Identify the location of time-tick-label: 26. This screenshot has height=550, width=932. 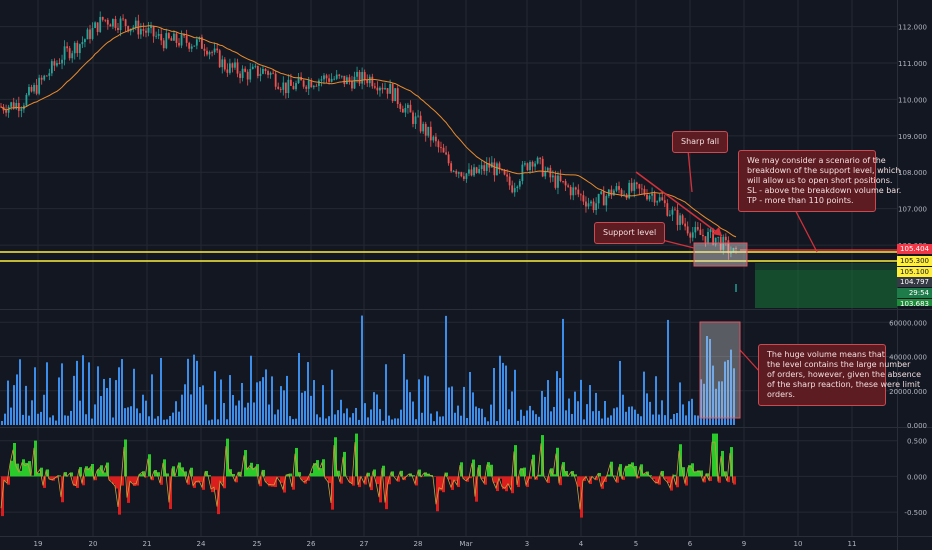
(311, 544).